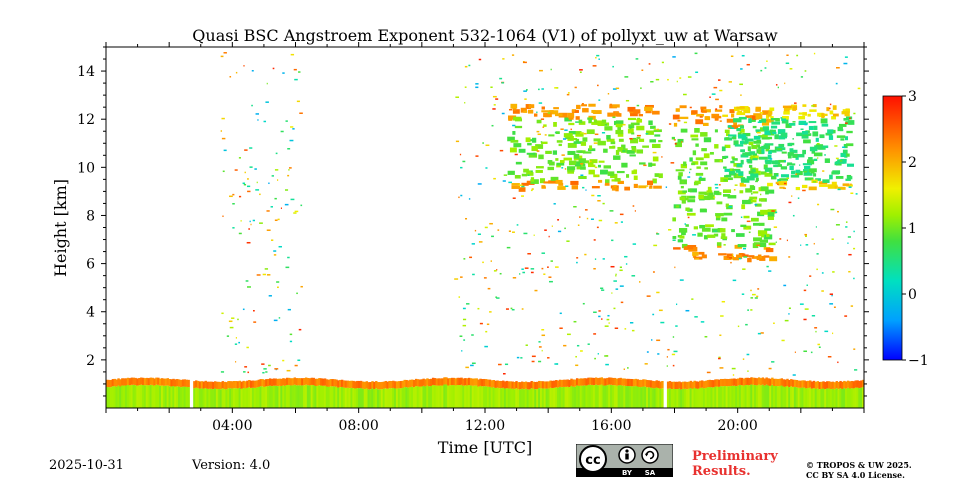 The image size is (960, 480). What do you see at coordinates (624, 460) in the screenshot?
I see `cc-license-badge: cc BY SA` at bounding box center [624, 460].